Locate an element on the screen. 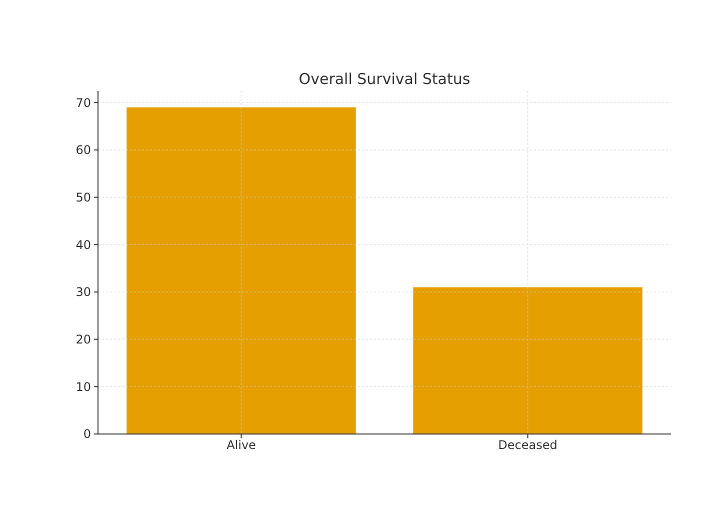 The image size is (720, 529). y-tick-label: 20 is located at coordinates (83, 339).